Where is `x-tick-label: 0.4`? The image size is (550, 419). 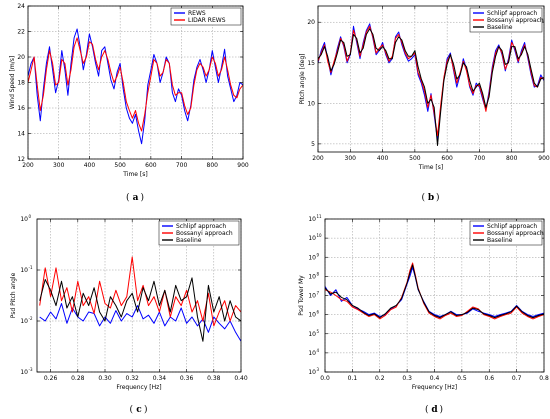 x-tick-label: 0.4 is located at coordinates (435, 378).